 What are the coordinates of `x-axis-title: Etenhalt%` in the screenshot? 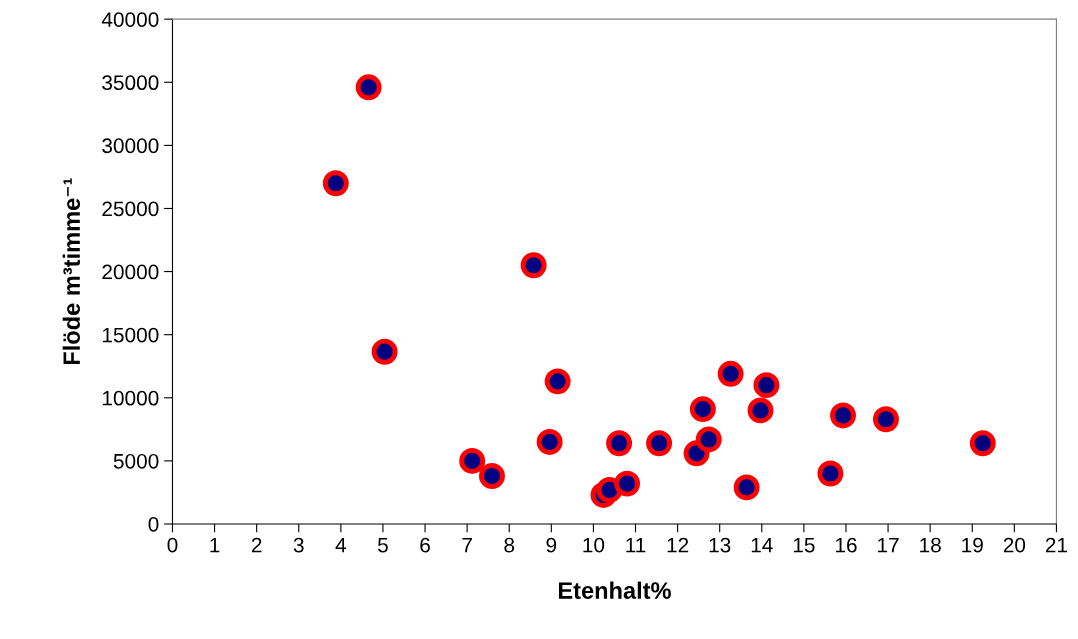 It's located at (614, 590).